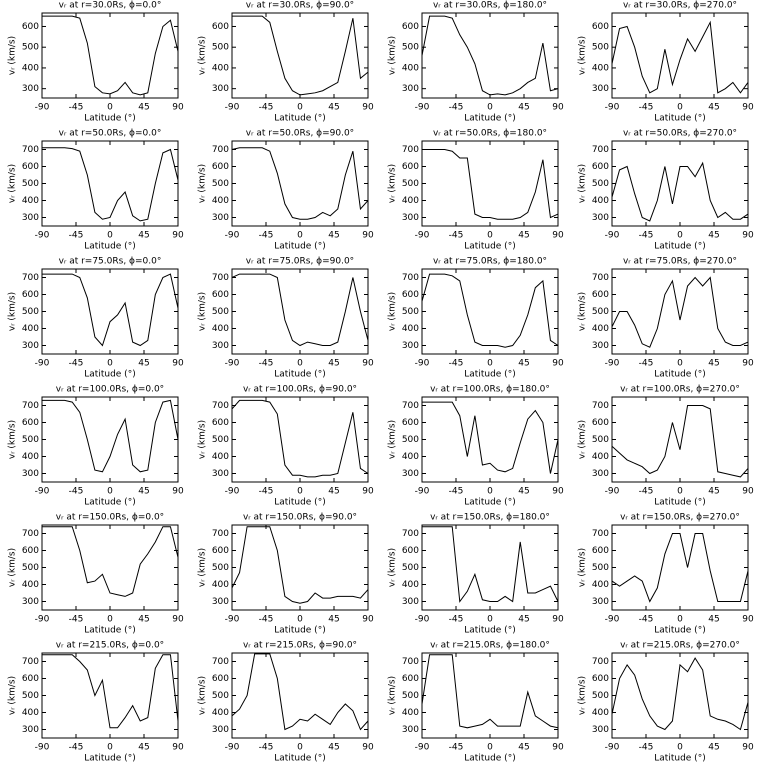 This screenshot has height=768, width=768. I want to click on panel-title: vᵣ at r=215.0Rs, ϕ=180.0°, so click(490, 646).